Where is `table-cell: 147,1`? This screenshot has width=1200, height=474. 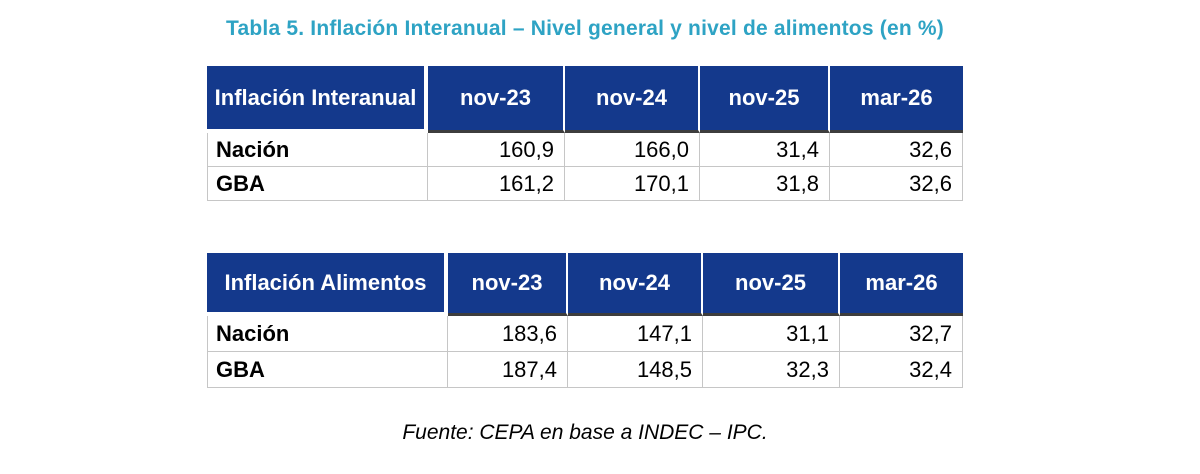
table-cell: 147,1 is located at coordinates (635, 334).